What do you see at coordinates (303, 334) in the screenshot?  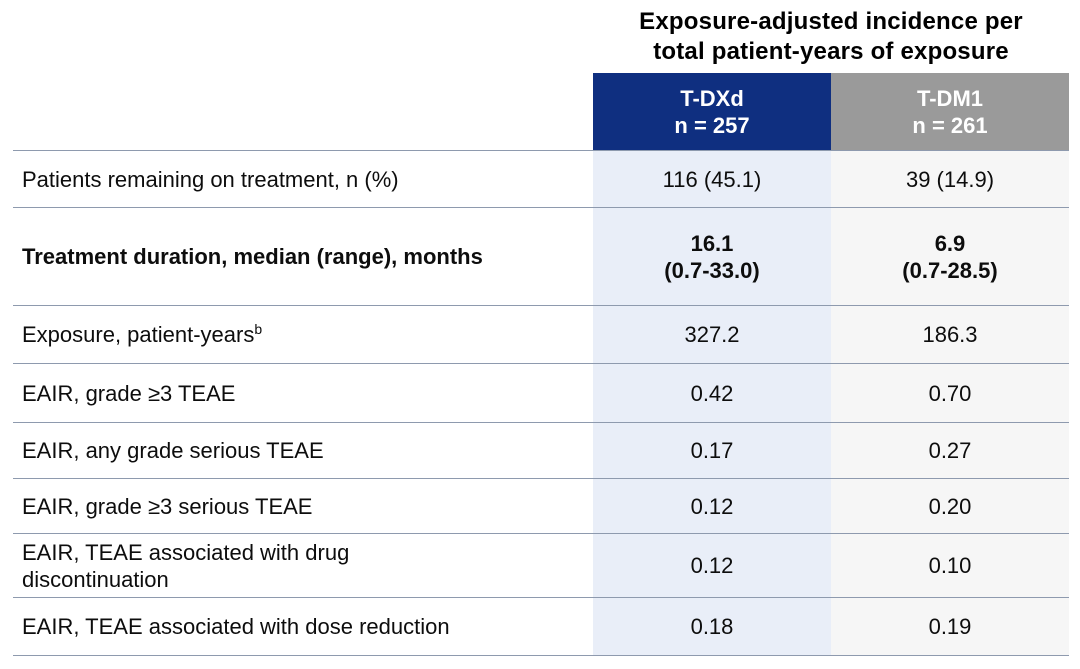 I see `row-label: Exposure, patient-years b` at bounding box center [303, 334].